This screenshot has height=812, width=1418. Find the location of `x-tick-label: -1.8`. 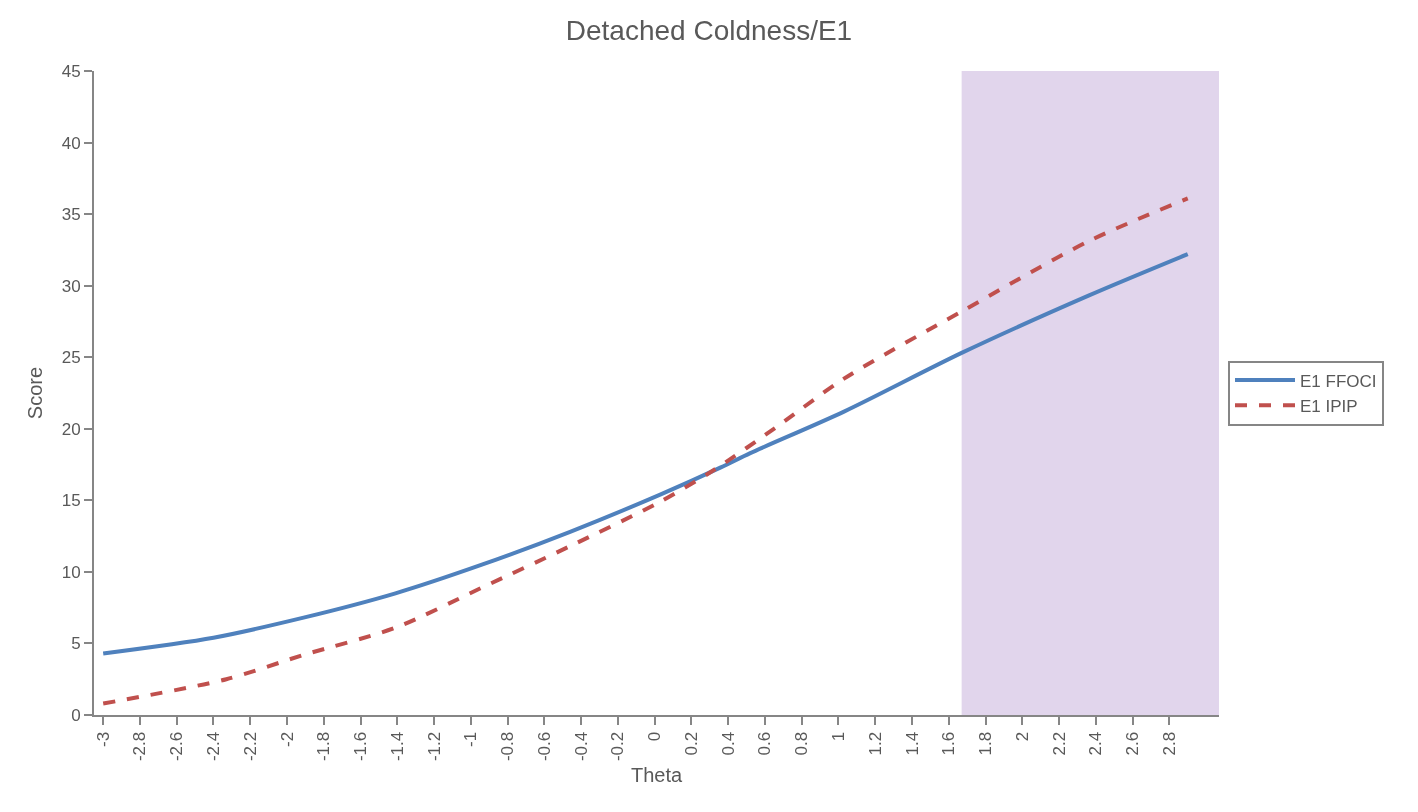

x-tick-label: -1.8 is located at coordinates (324, 746).